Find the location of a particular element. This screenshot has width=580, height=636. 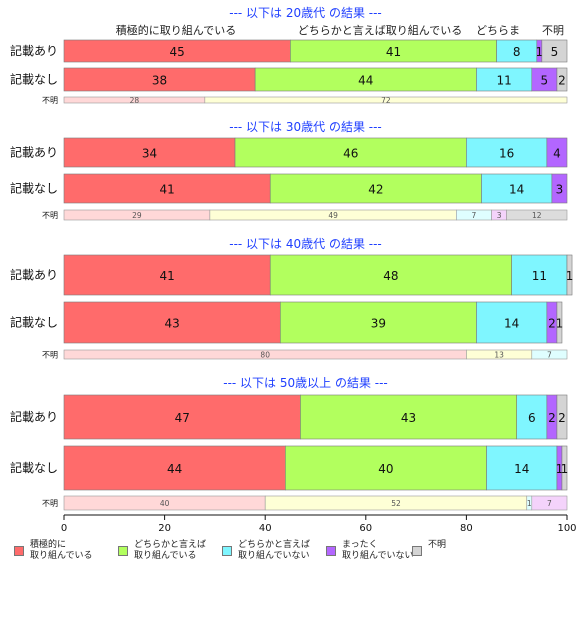

legend-label-active: 積極的に 取り組んでいる is located at coordinates (61, 550).